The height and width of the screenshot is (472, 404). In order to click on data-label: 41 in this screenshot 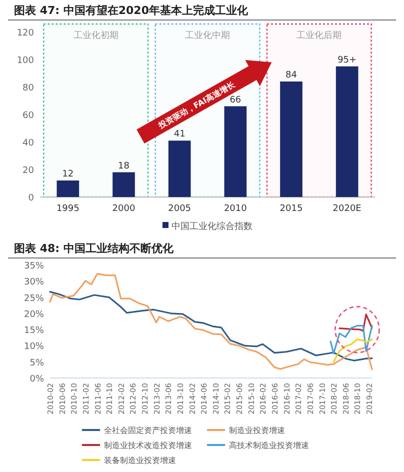, I will do `click(180, 135)`.